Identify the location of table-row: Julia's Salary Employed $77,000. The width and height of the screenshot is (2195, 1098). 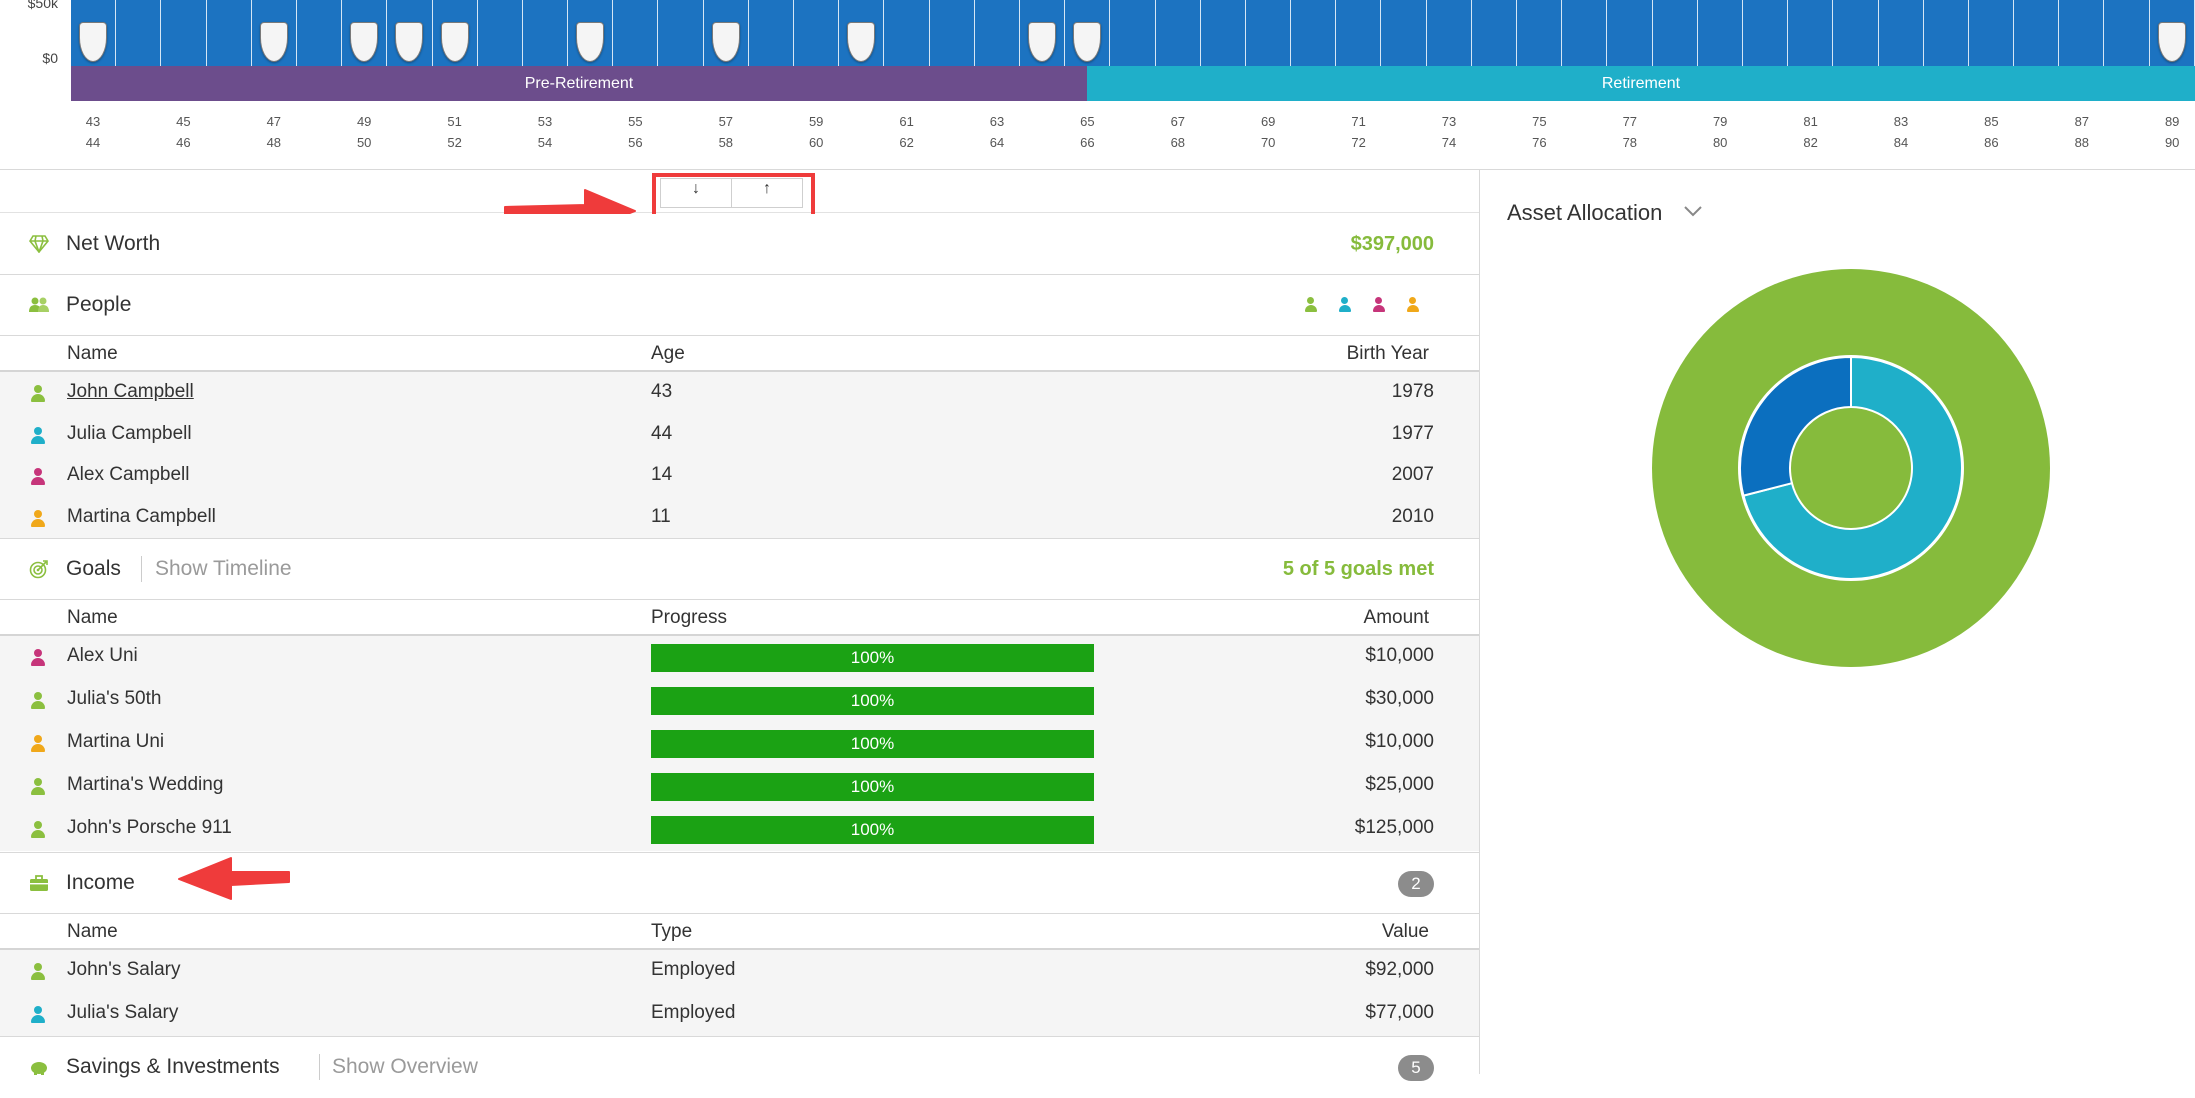
(739, 1014).